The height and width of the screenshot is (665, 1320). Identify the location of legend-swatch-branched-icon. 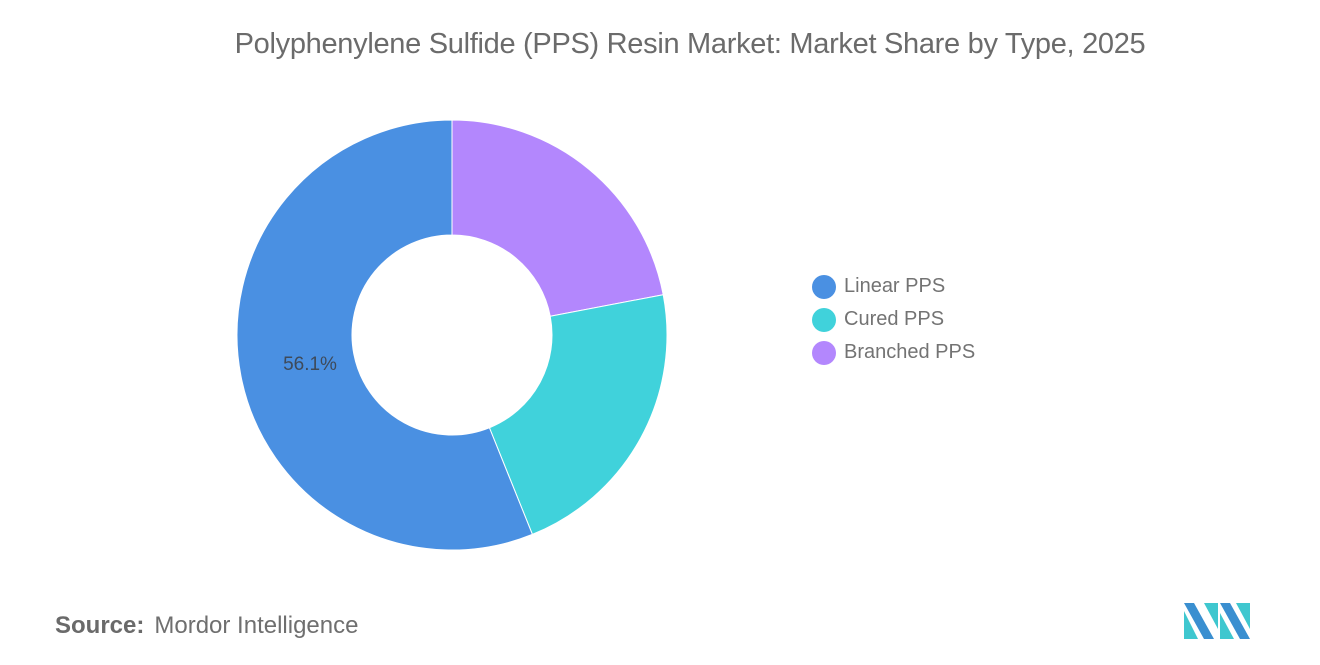
(824, 352).